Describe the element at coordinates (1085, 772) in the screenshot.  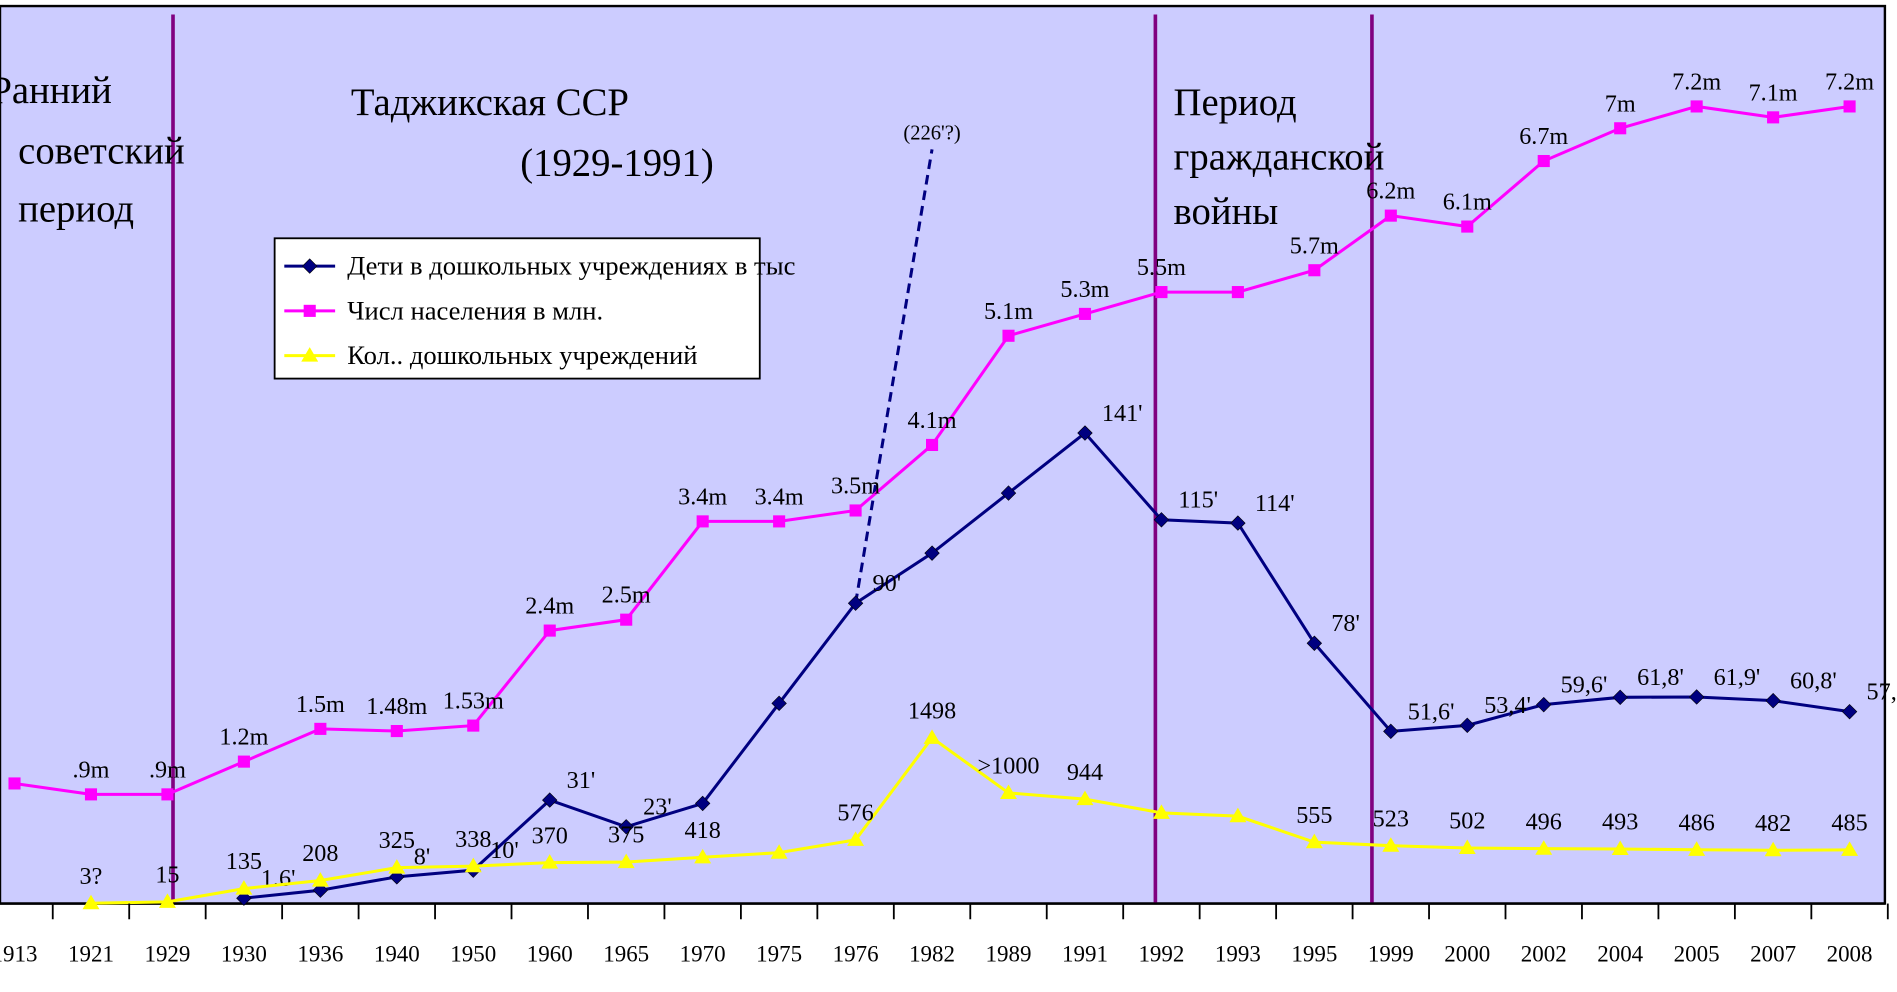
I see `data-label: 944` at that location.